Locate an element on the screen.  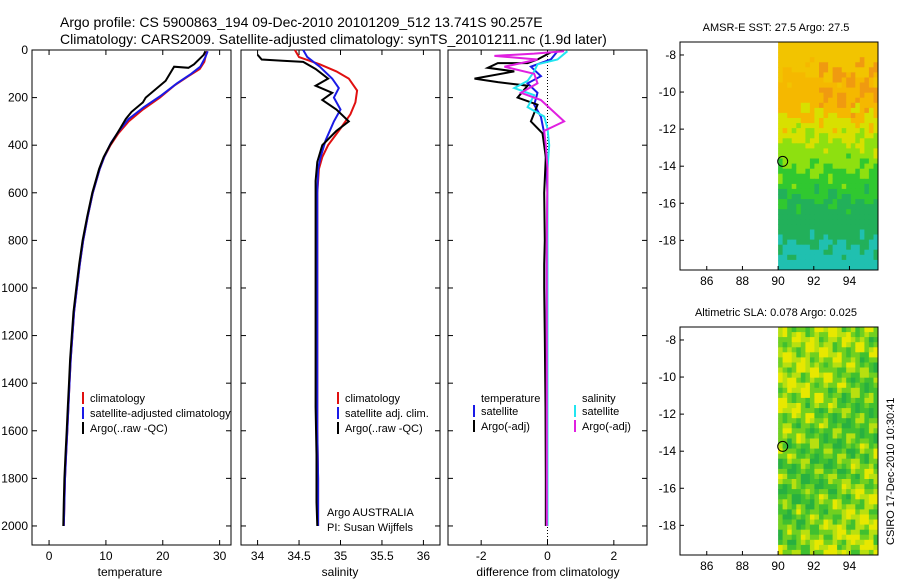
x-tick-label: 35 is located at coordinates (341, 556).